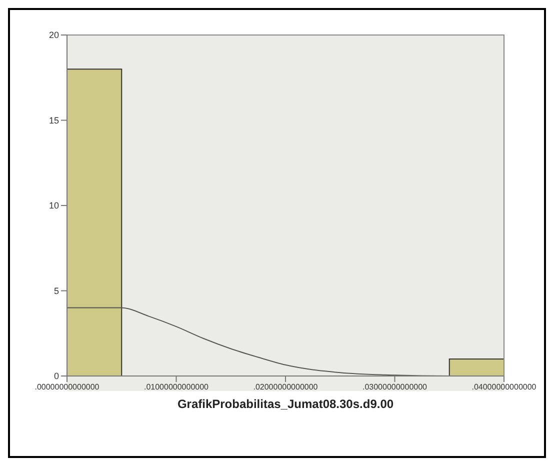 This screenshot has height=466, width=554. What do you see at coordinates (177, 387) in the screenshot?
I see `x-tick-label: .01000000000000` at bounding box center [177, 387].